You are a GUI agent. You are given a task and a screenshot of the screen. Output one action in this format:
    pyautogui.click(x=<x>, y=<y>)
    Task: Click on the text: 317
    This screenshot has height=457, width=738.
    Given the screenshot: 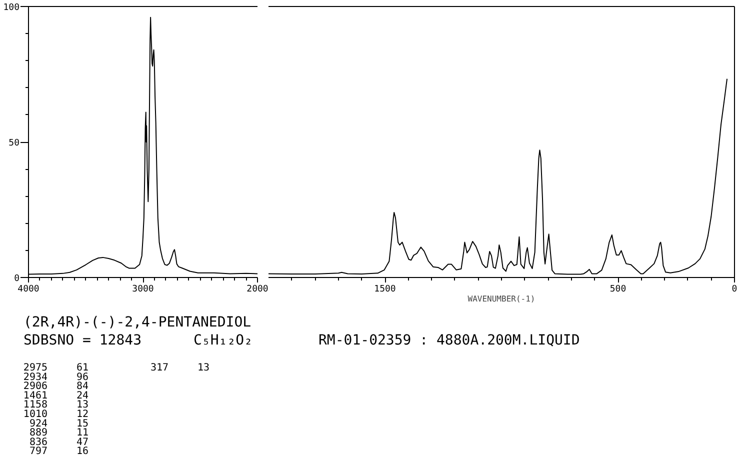 What is the action you would take?
    pyautogui.click(x=159, y=368)
    